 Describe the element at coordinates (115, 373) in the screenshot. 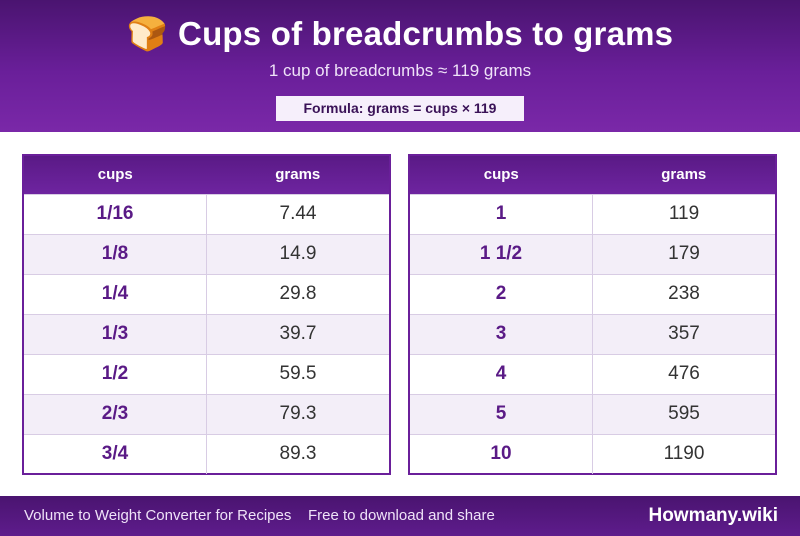

I see `cups-cell: 1/2` at that location.